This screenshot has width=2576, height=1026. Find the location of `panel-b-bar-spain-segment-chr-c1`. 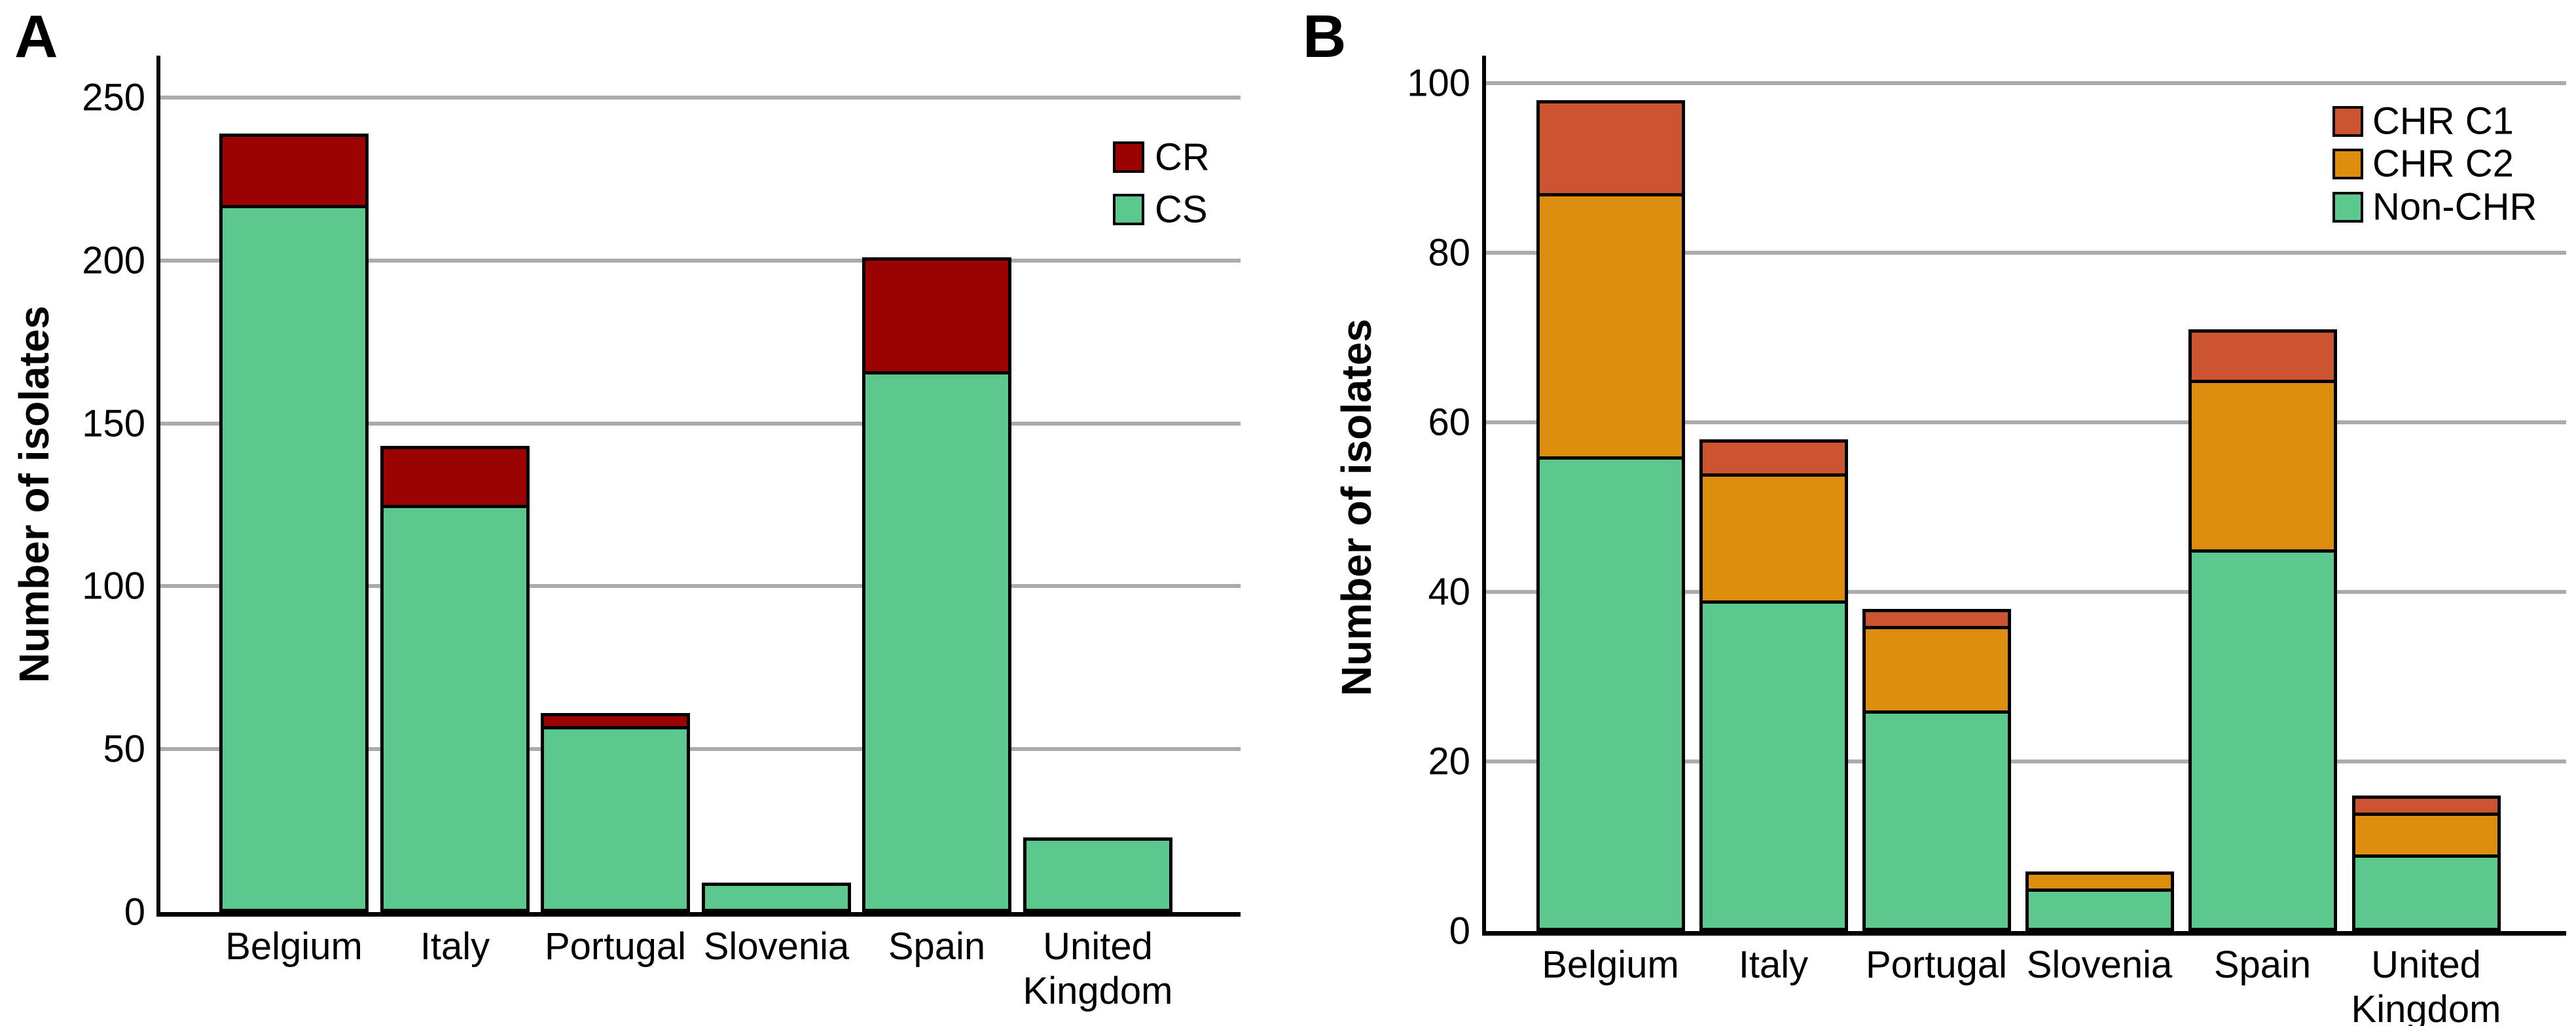

panel-b-bar-spain-segment-chr-c1 is located at coordinates (2262, 358).